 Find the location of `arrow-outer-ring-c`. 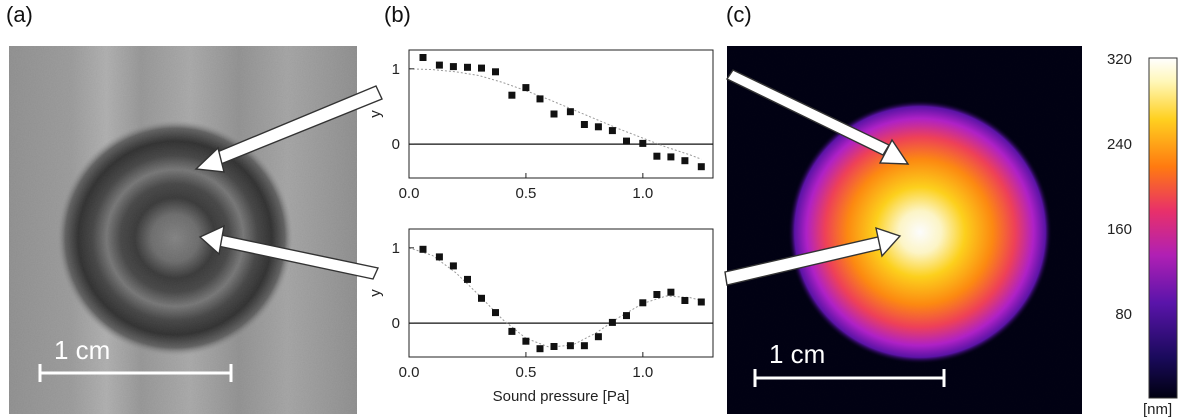

arrow-outer-ring-c is located at coordinates (817, 117).